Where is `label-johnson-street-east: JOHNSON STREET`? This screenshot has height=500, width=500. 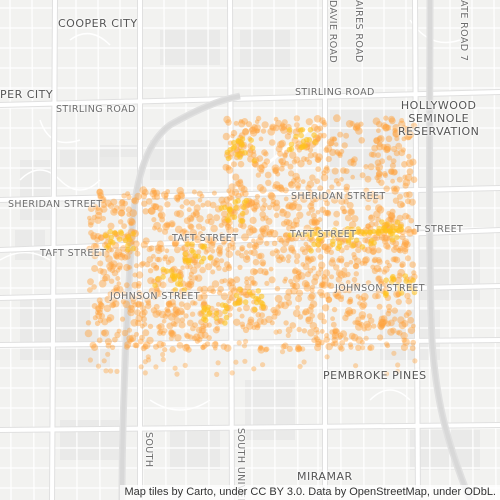
label-johnson-street-east: JOHNSON STREET is located at coordinates (380, 288).